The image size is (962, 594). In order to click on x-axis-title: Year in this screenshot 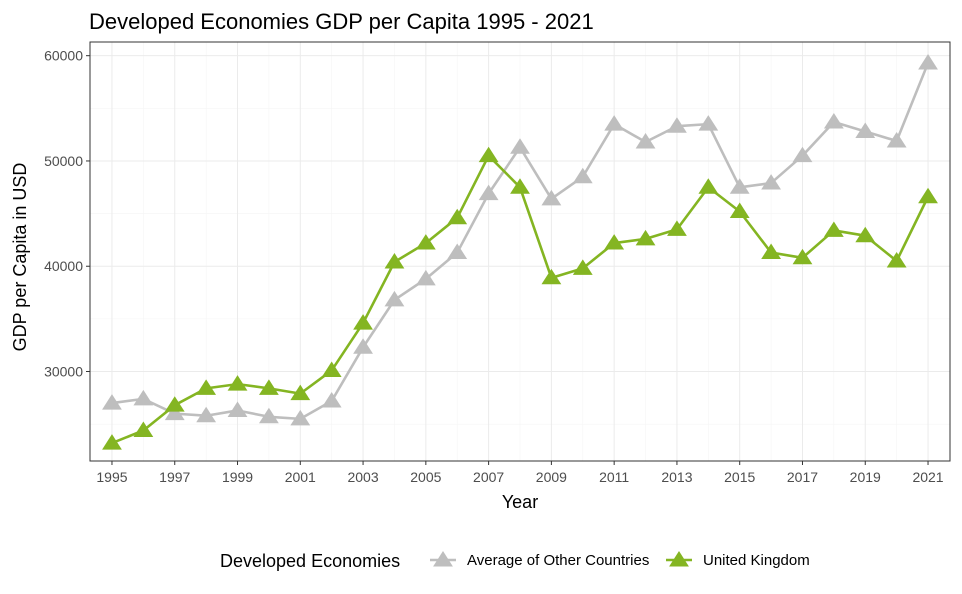, I will do `click(520, 502)`.